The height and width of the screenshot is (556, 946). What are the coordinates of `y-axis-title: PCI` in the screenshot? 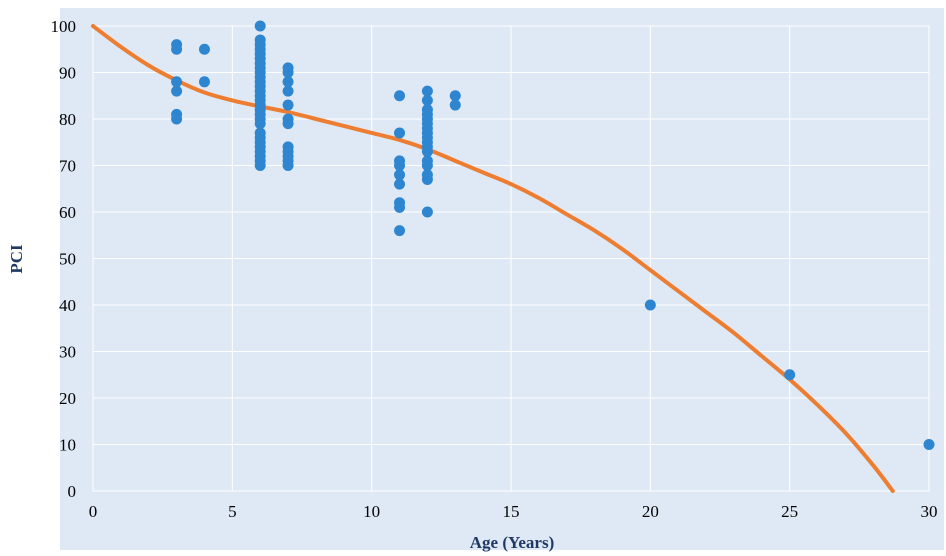 It's located at (16, 259).